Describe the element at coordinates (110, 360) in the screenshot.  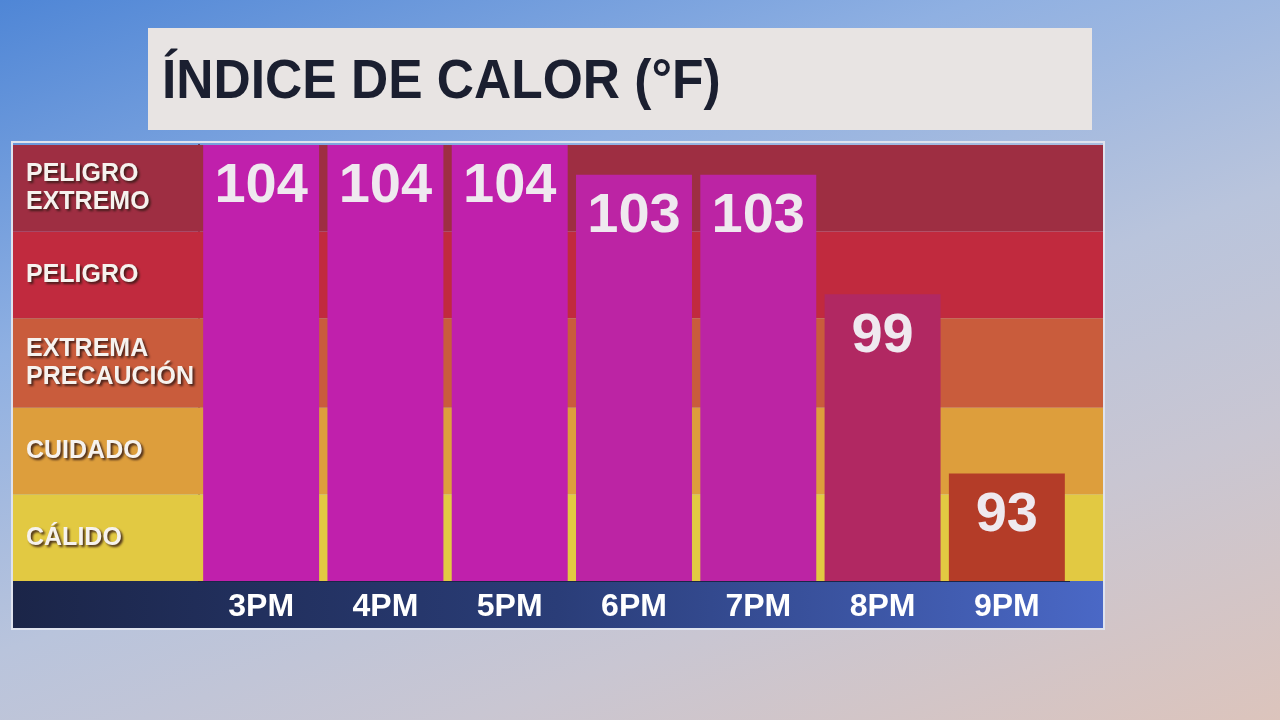
I see `band-label: EXTREMA PRECAUCIÓN` at that location.